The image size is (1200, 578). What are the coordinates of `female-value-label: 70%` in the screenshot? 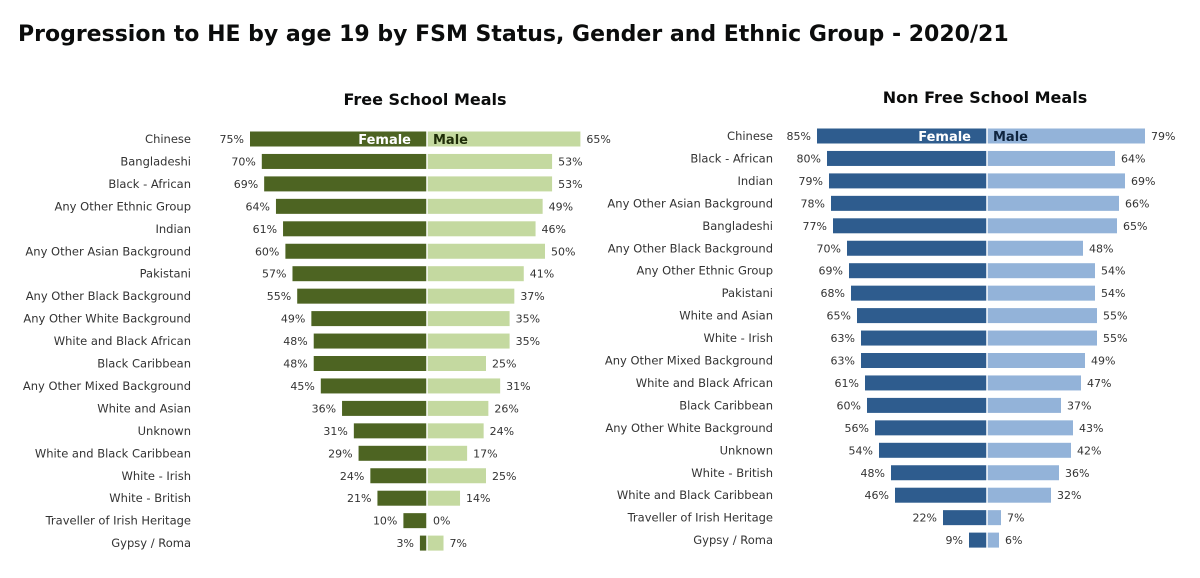 It's located at (243, 161).